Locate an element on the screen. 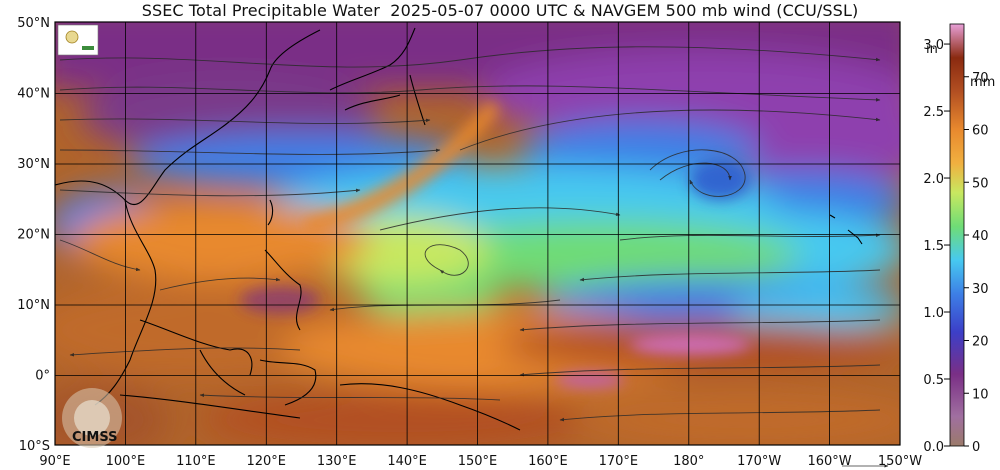 The height and width of the screenshot is (470, 1000). mm-tick-label: 30 is located at coordinates (980, 289).